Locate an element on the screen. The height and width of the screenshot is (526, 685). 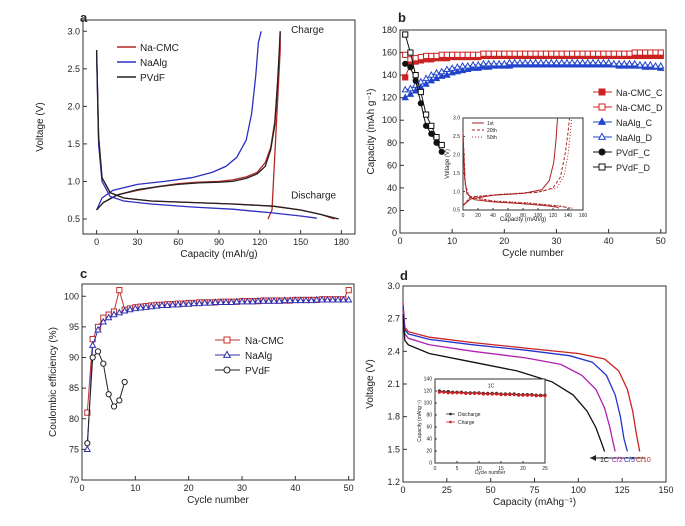
panel-a-series is located at coordinates (217, 125).